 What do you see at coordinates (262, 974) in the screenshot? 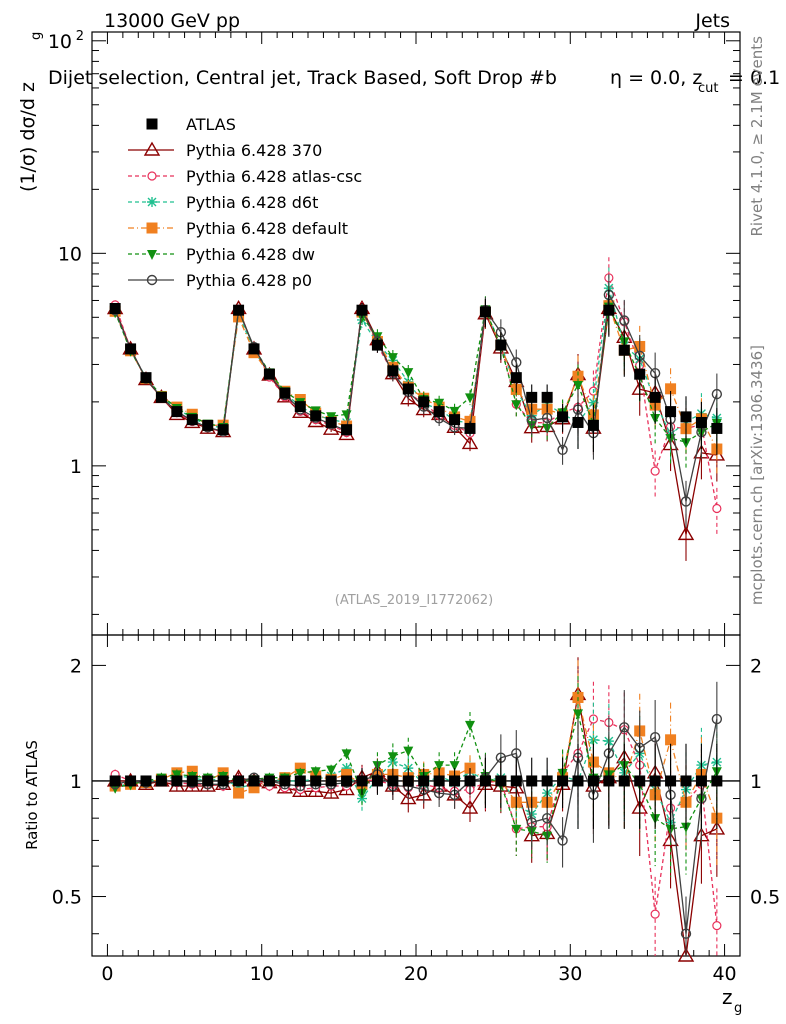
I see `x-tick-label: 10` at bounding box center [262, 974].